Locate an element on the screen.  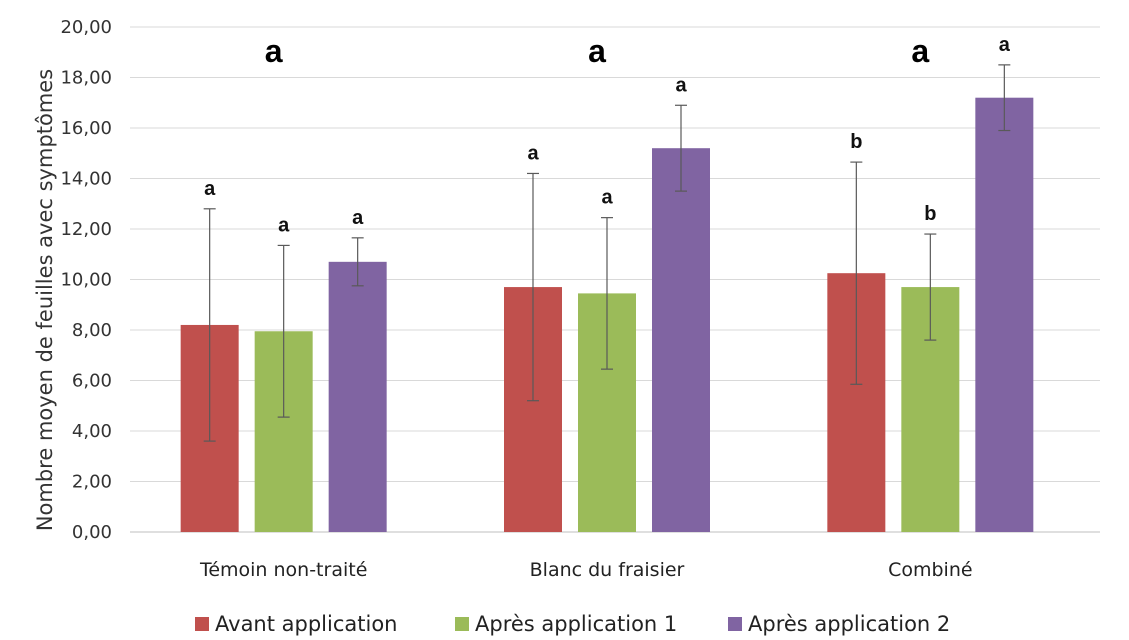
y-tick-label: 4,00 is located at coordinates (92, 431).